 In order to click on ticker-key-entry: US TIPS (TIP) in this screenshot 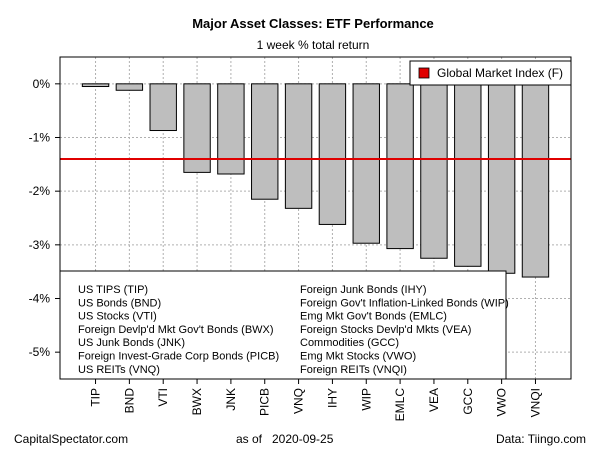, I will do `click(113, 290)`.